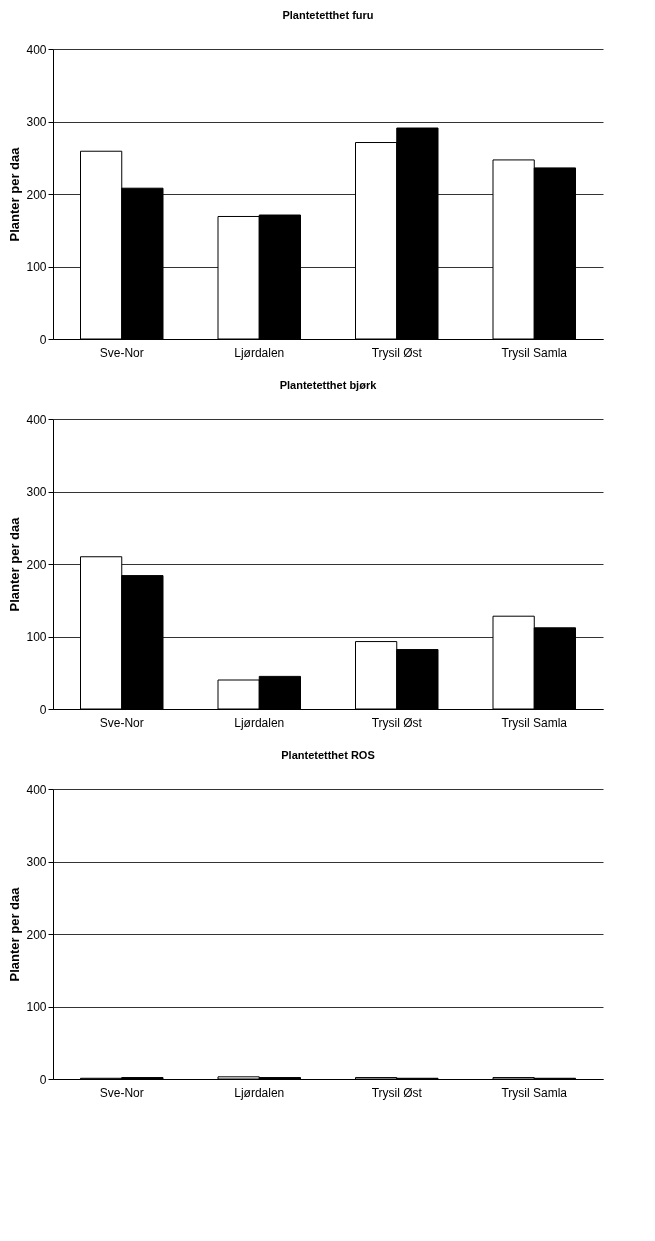 The width and height of the screenshot is (655, 1241). What do you see at coordinates (328, 15) in the screenshot?
I see `chart-title: Plantetetthet furu` at bounding box center [328, 15].